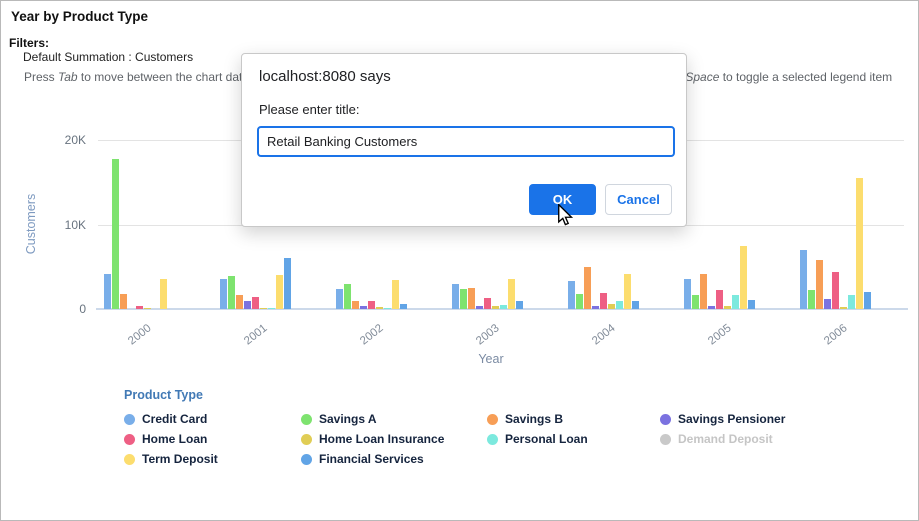 This screenshot has width=919, height=521. What do you see at coordinates (638, 199) in the screenshot?
I see `cancel-button: Cancel` at bounding box center [638, 199].